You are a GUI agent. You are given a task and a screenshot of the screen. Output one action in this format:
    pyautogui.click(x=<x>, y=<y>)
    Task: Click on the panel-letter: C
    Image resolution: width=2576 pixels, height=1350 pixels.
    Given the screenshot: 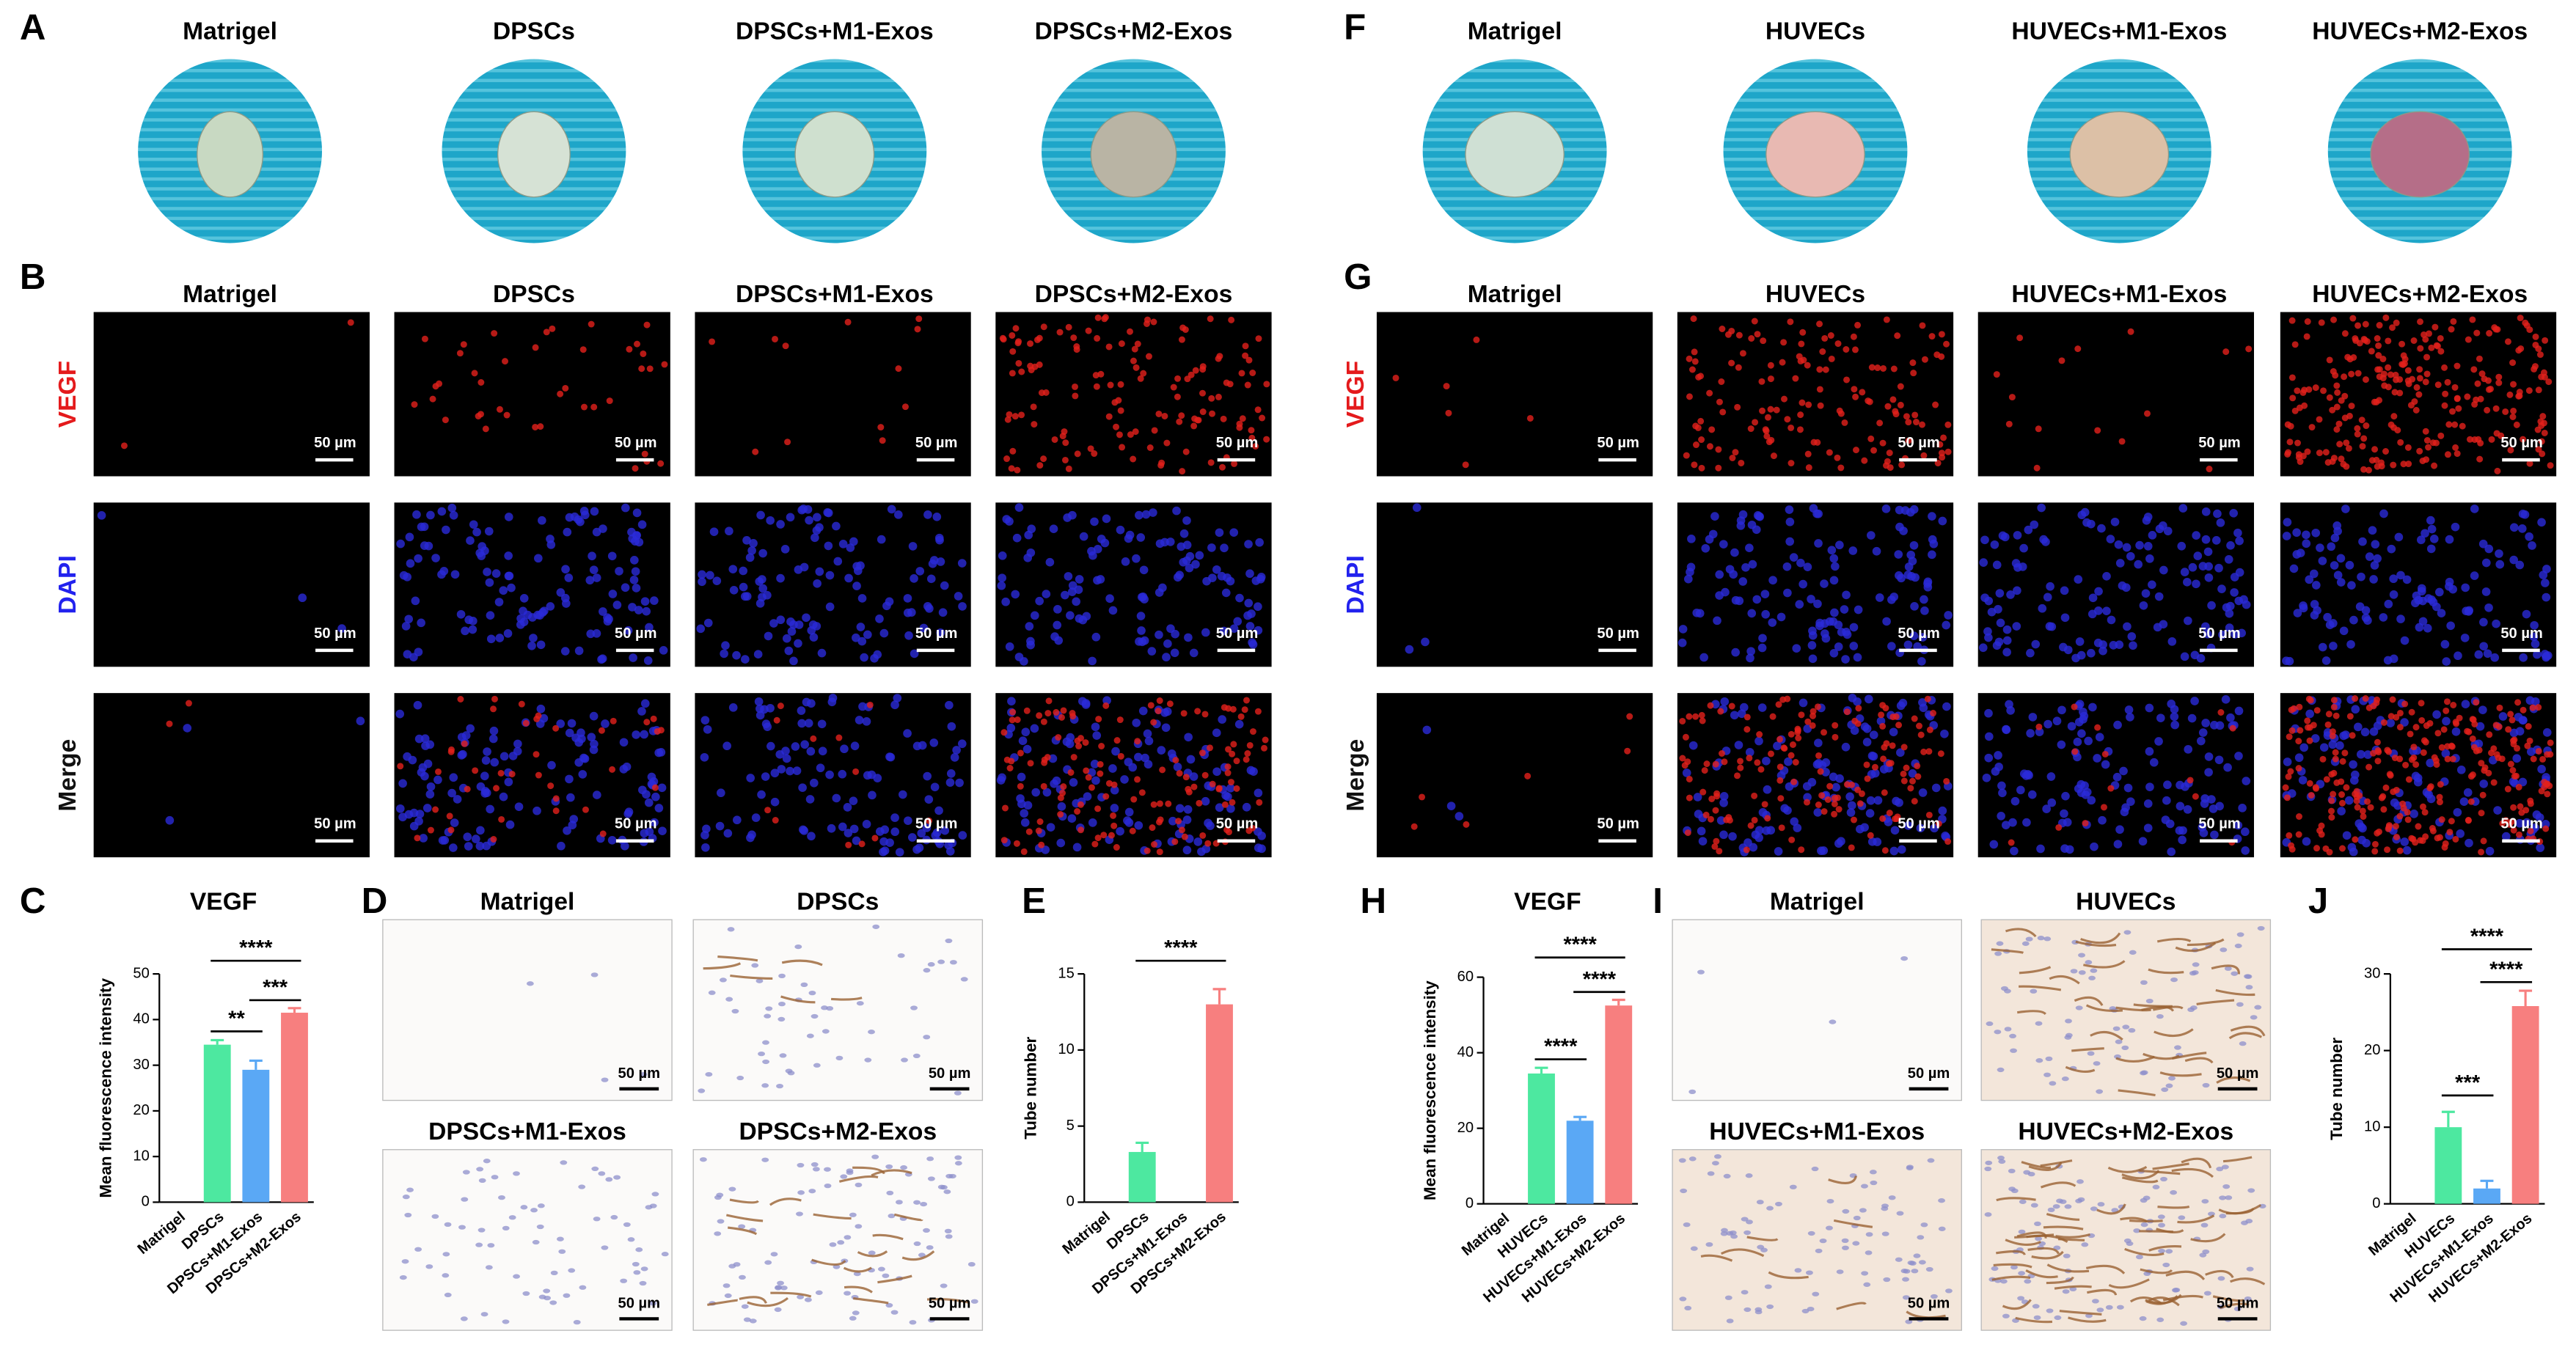 What is the action you would take?
    pyautogui.click(x=33, y=901)
    